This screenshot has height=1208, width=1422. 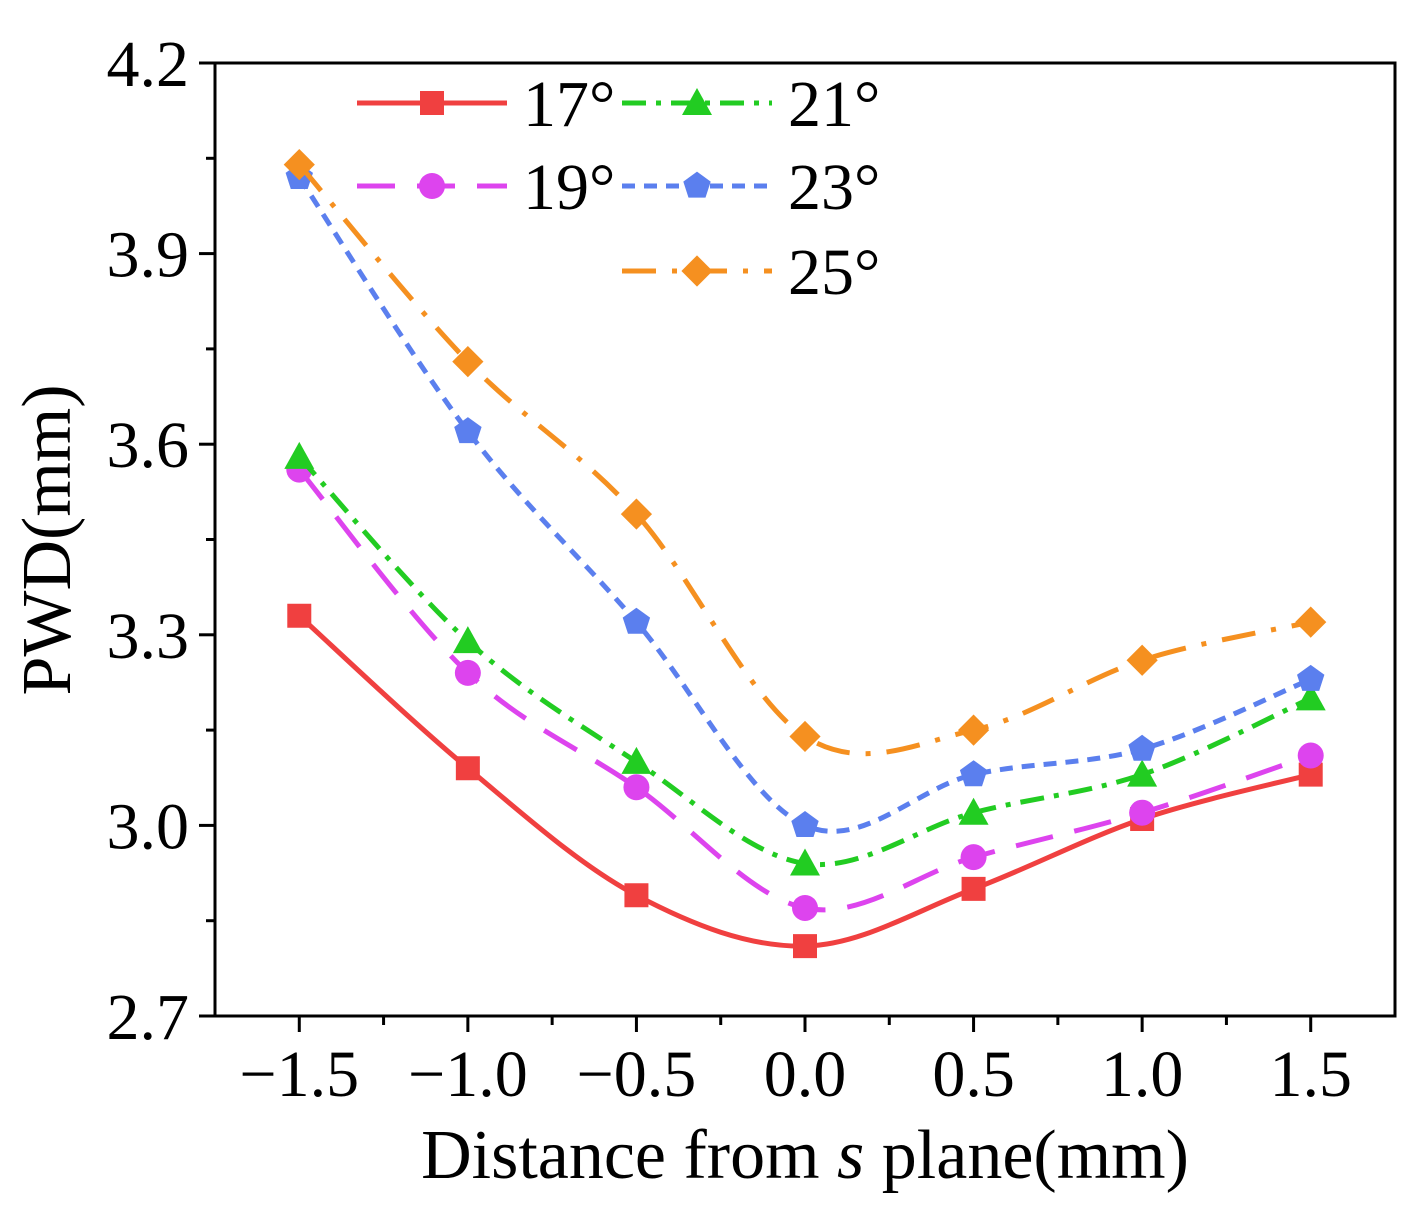 What do you see at coordinates (850, 1155) in the screenshot?
I see `x-axis-title-variable: s` at bounding box center [850, 1155].